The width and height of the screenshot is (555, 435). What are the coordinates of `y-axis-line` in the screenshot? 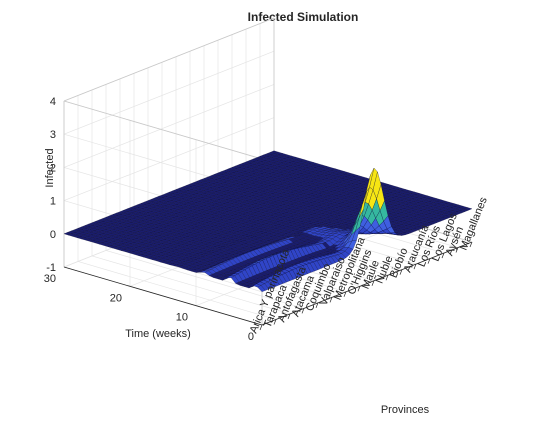 It's located at (163, 296).